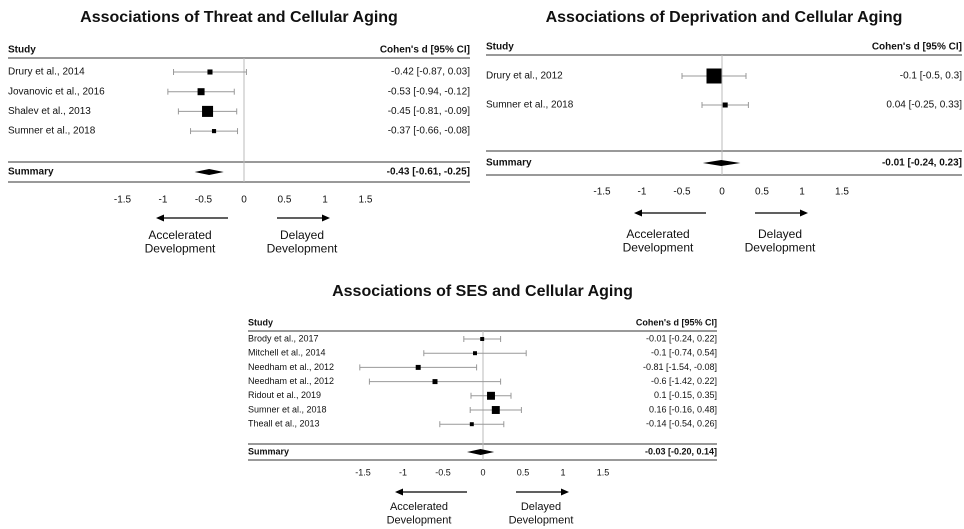 This screenshot has height=529, width=964. I want to click on effect-label: 0.1 [-0.15, 0.35], so click(685, 395).